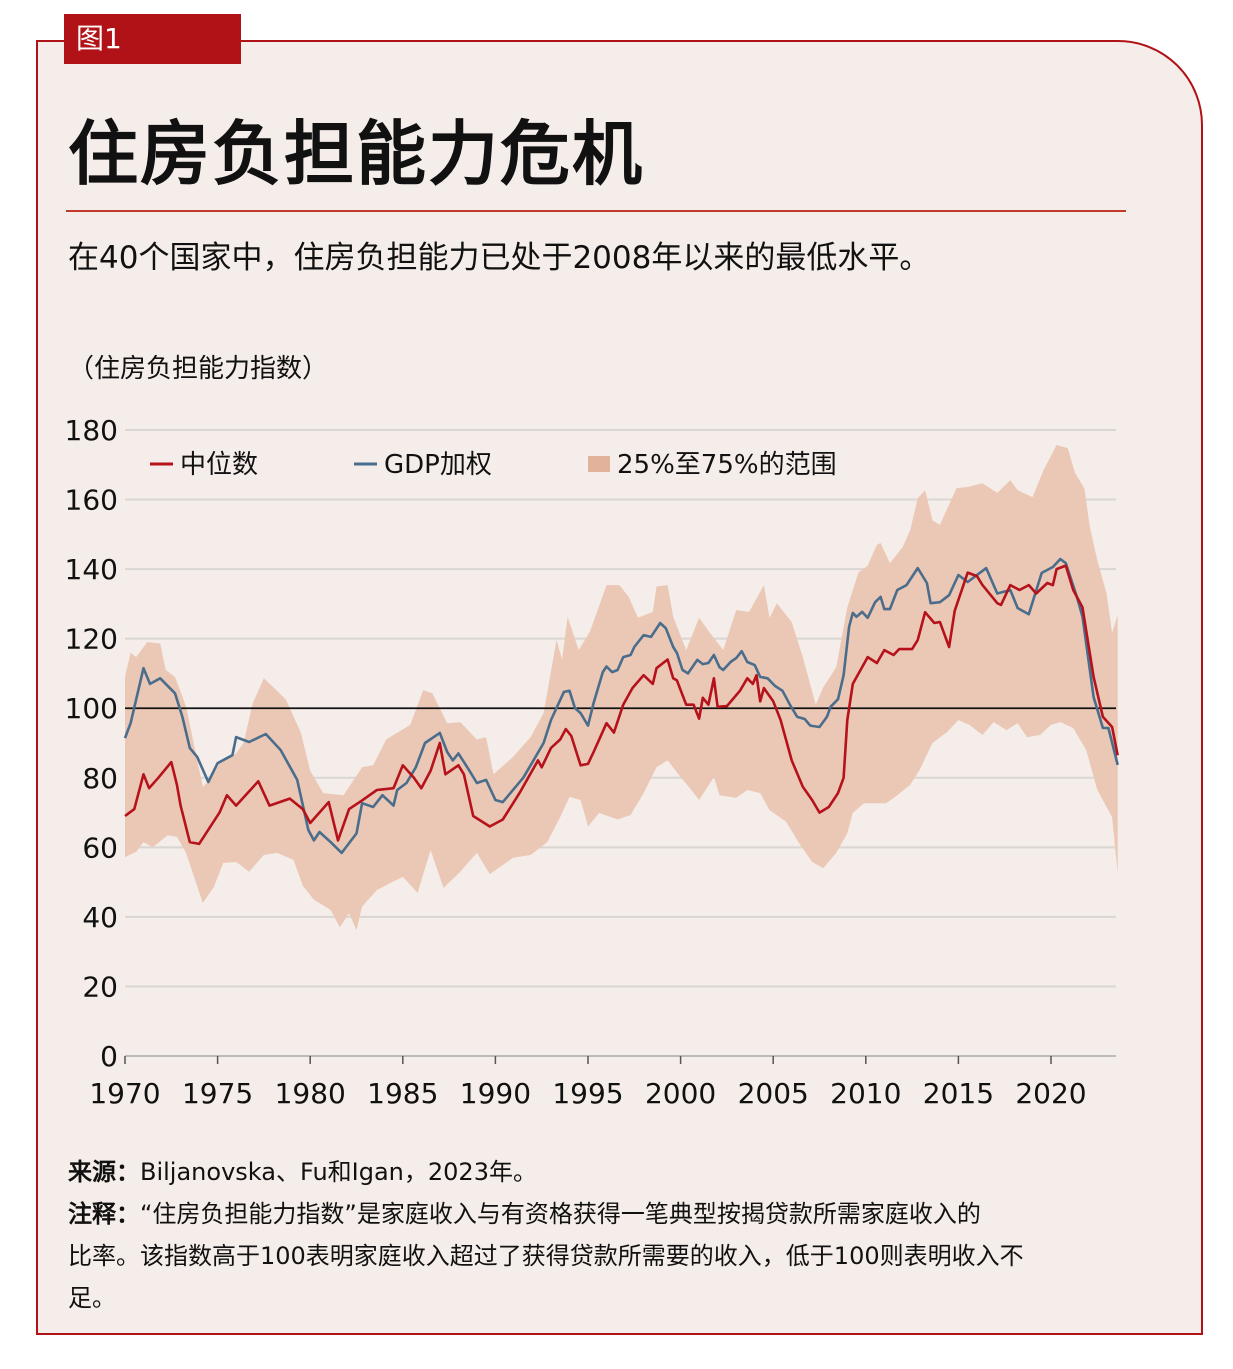 This screenshot has height=1369, width=1233. I want to click on note-line-1: 注释：“住房负担能力指数”是家庭收入与有资格获得一笔典型按揭贷款所需家庭收入的, so click(524, 1211).